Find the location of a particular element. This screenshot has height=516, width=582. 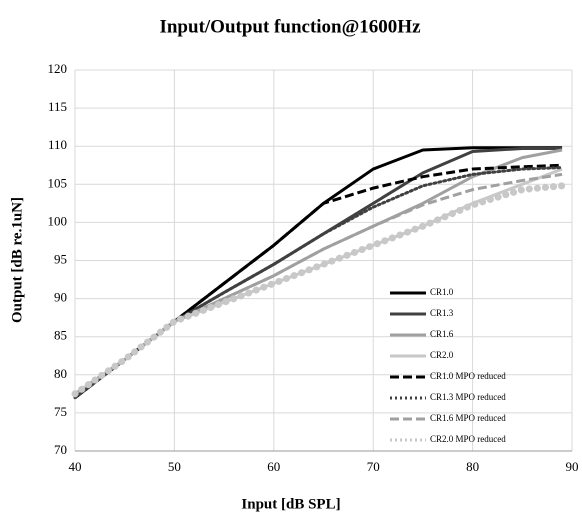

y-tick-label: 100 is located at coordinates (58, 220).